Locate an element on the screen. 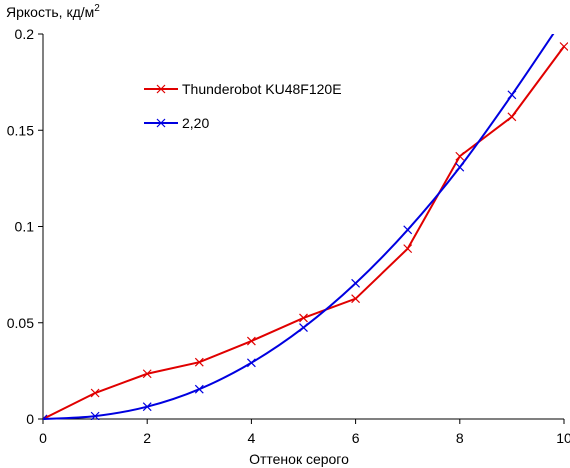 Image resolution: width=570 pixels, height=468 pixels. x-tick-label: 2 is located at coordinates (147, 438).